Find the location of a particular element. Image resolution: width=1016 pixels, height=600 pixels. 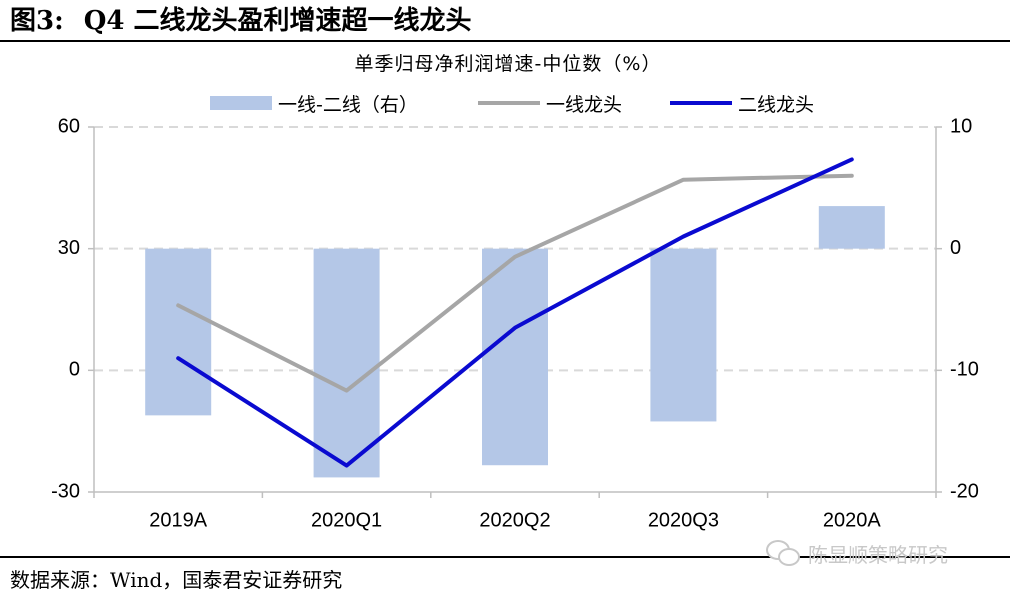

y-right-tick-label: -10 is located at coordinates (964, 370).